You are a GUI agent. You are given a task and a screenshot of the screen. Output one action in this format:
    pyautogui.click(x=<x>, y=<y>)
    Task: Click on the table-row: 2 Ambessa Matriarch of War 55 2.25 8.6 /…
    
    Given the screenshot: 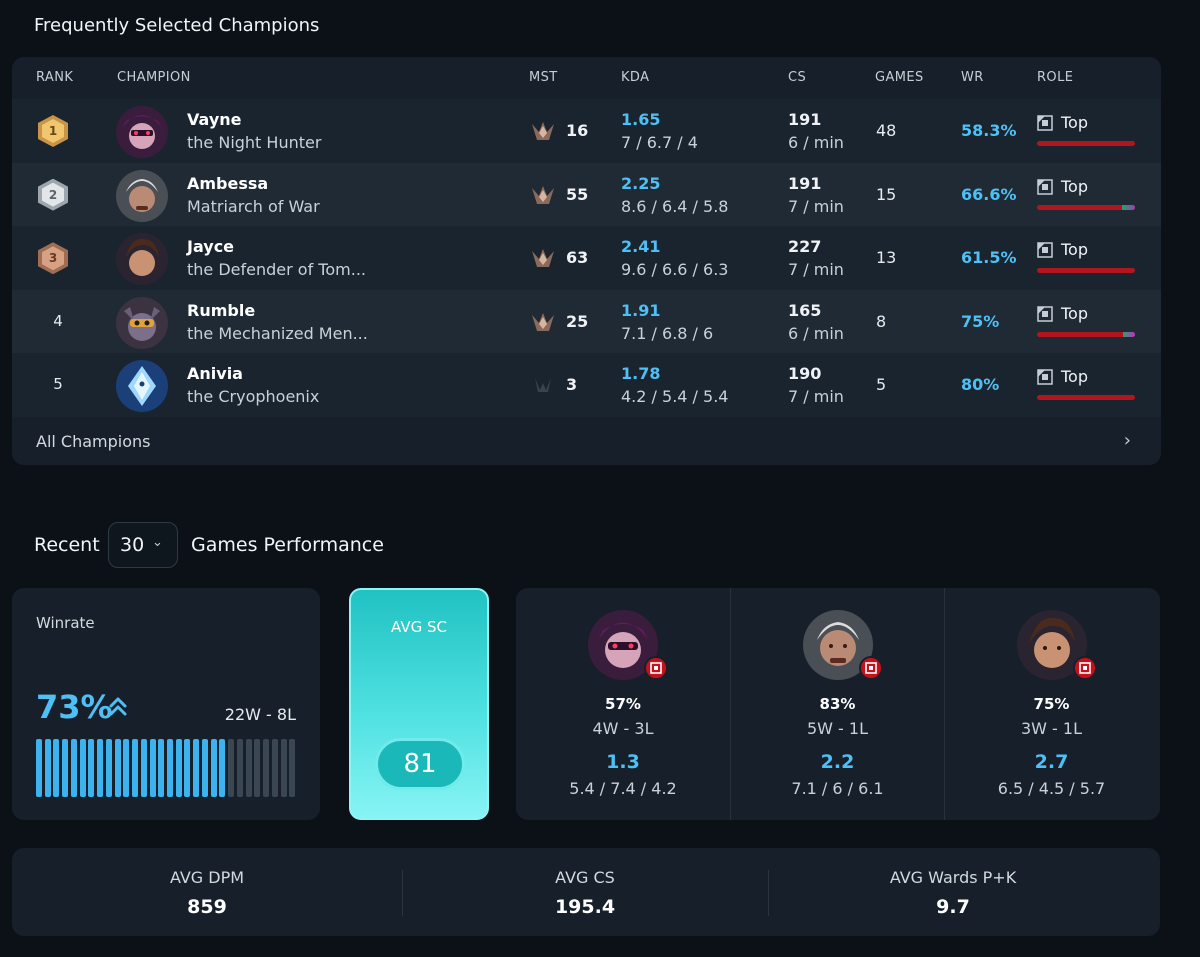 What is the action you would take?
    pyautogui.click(x=586, y=194)
    